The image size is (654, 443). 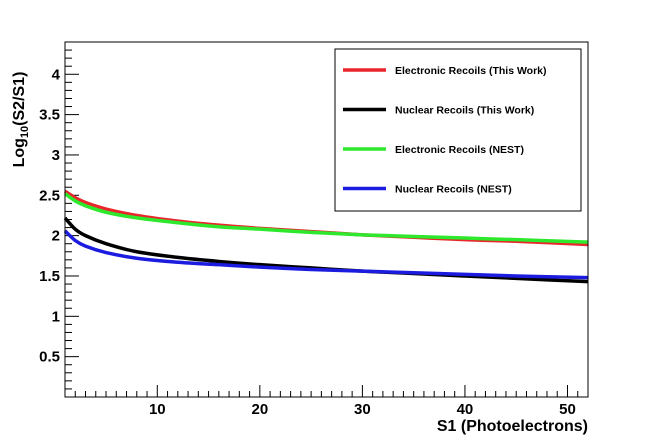 I want to click on legend-item-nr-nest-label: Nuclear Recoils (NEST), so click(x=453, y=190).